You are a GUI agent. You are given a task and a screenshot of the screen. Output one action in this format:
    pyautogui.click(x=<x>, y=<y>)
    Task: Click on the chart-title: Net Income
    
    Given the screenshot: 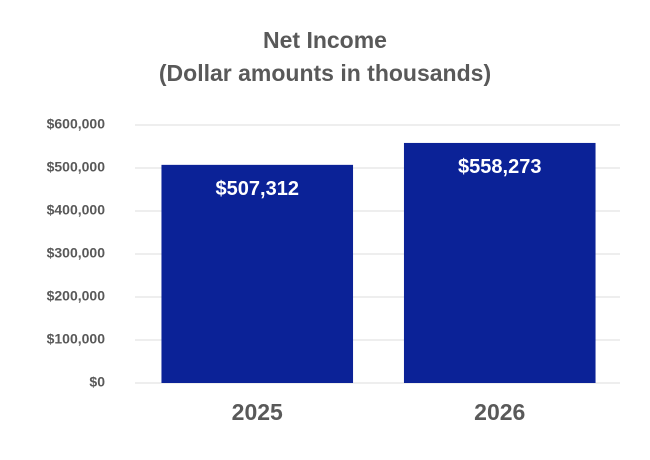 What is the action you would take?
    pyautogui.click(x=325, y=40)
    